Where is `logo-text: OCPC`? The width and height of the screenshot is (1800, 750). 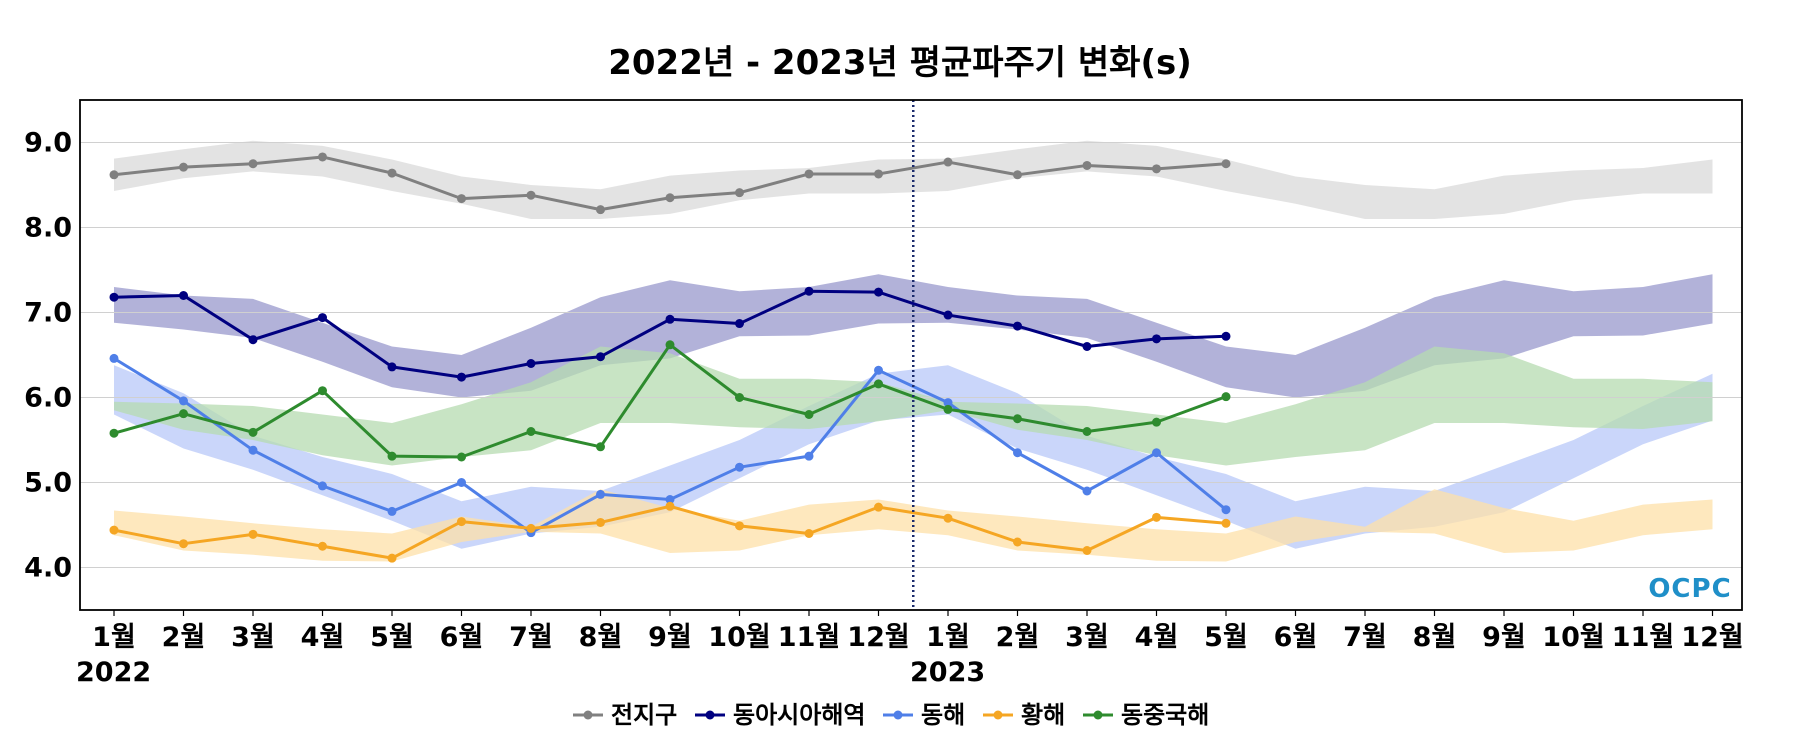 logo-text: OCPC is located at coordinates (1689, 589).